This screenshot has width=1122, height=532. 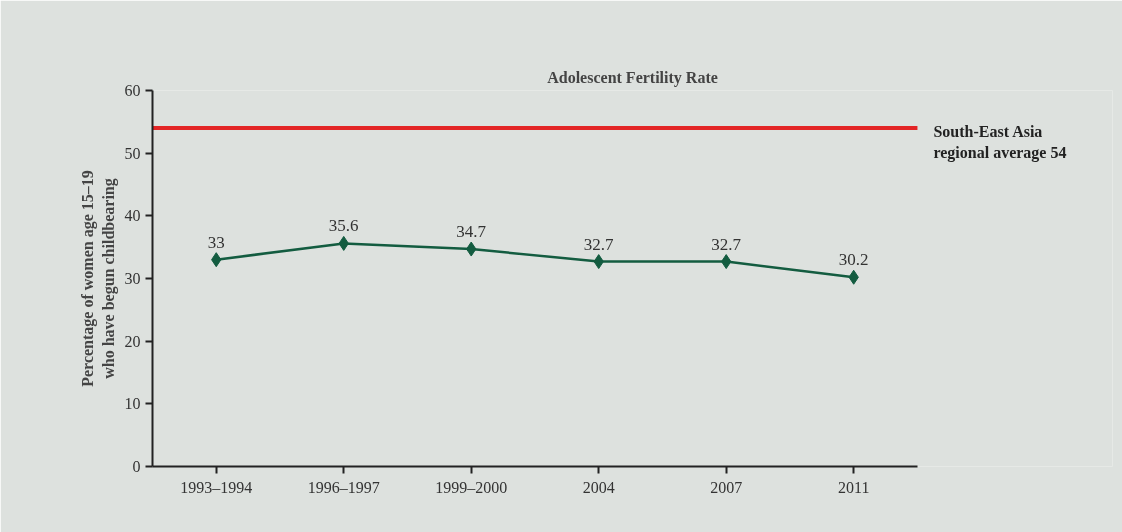 I want to click on x-tick-label: 1999–2000, so click(x=471, y=487).